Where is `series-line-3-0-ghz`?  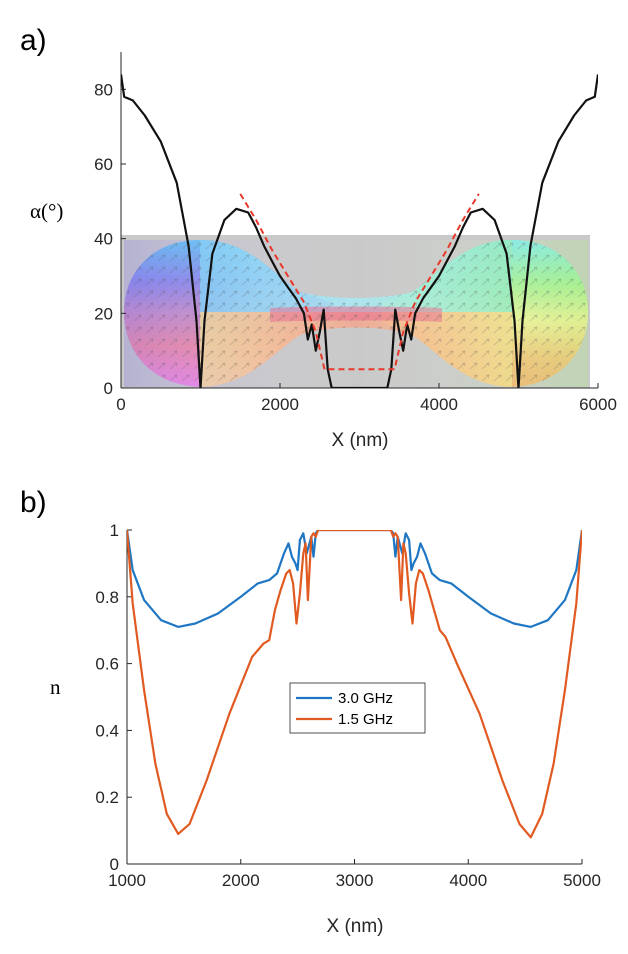
series-line-3-0-ghz is located at coordinates (354, 579).